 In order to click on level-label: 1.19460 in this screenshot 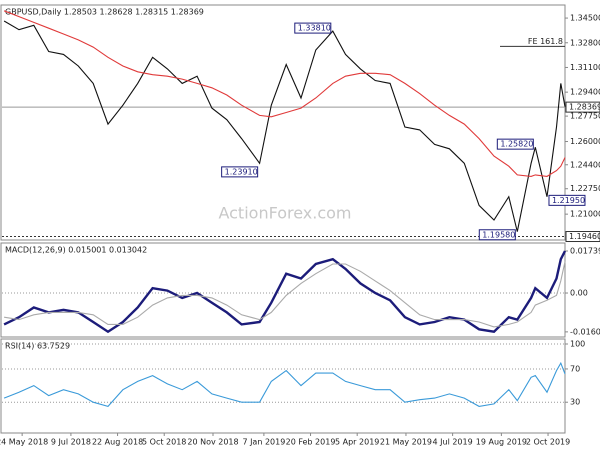, I will do `click(584, 236)`.